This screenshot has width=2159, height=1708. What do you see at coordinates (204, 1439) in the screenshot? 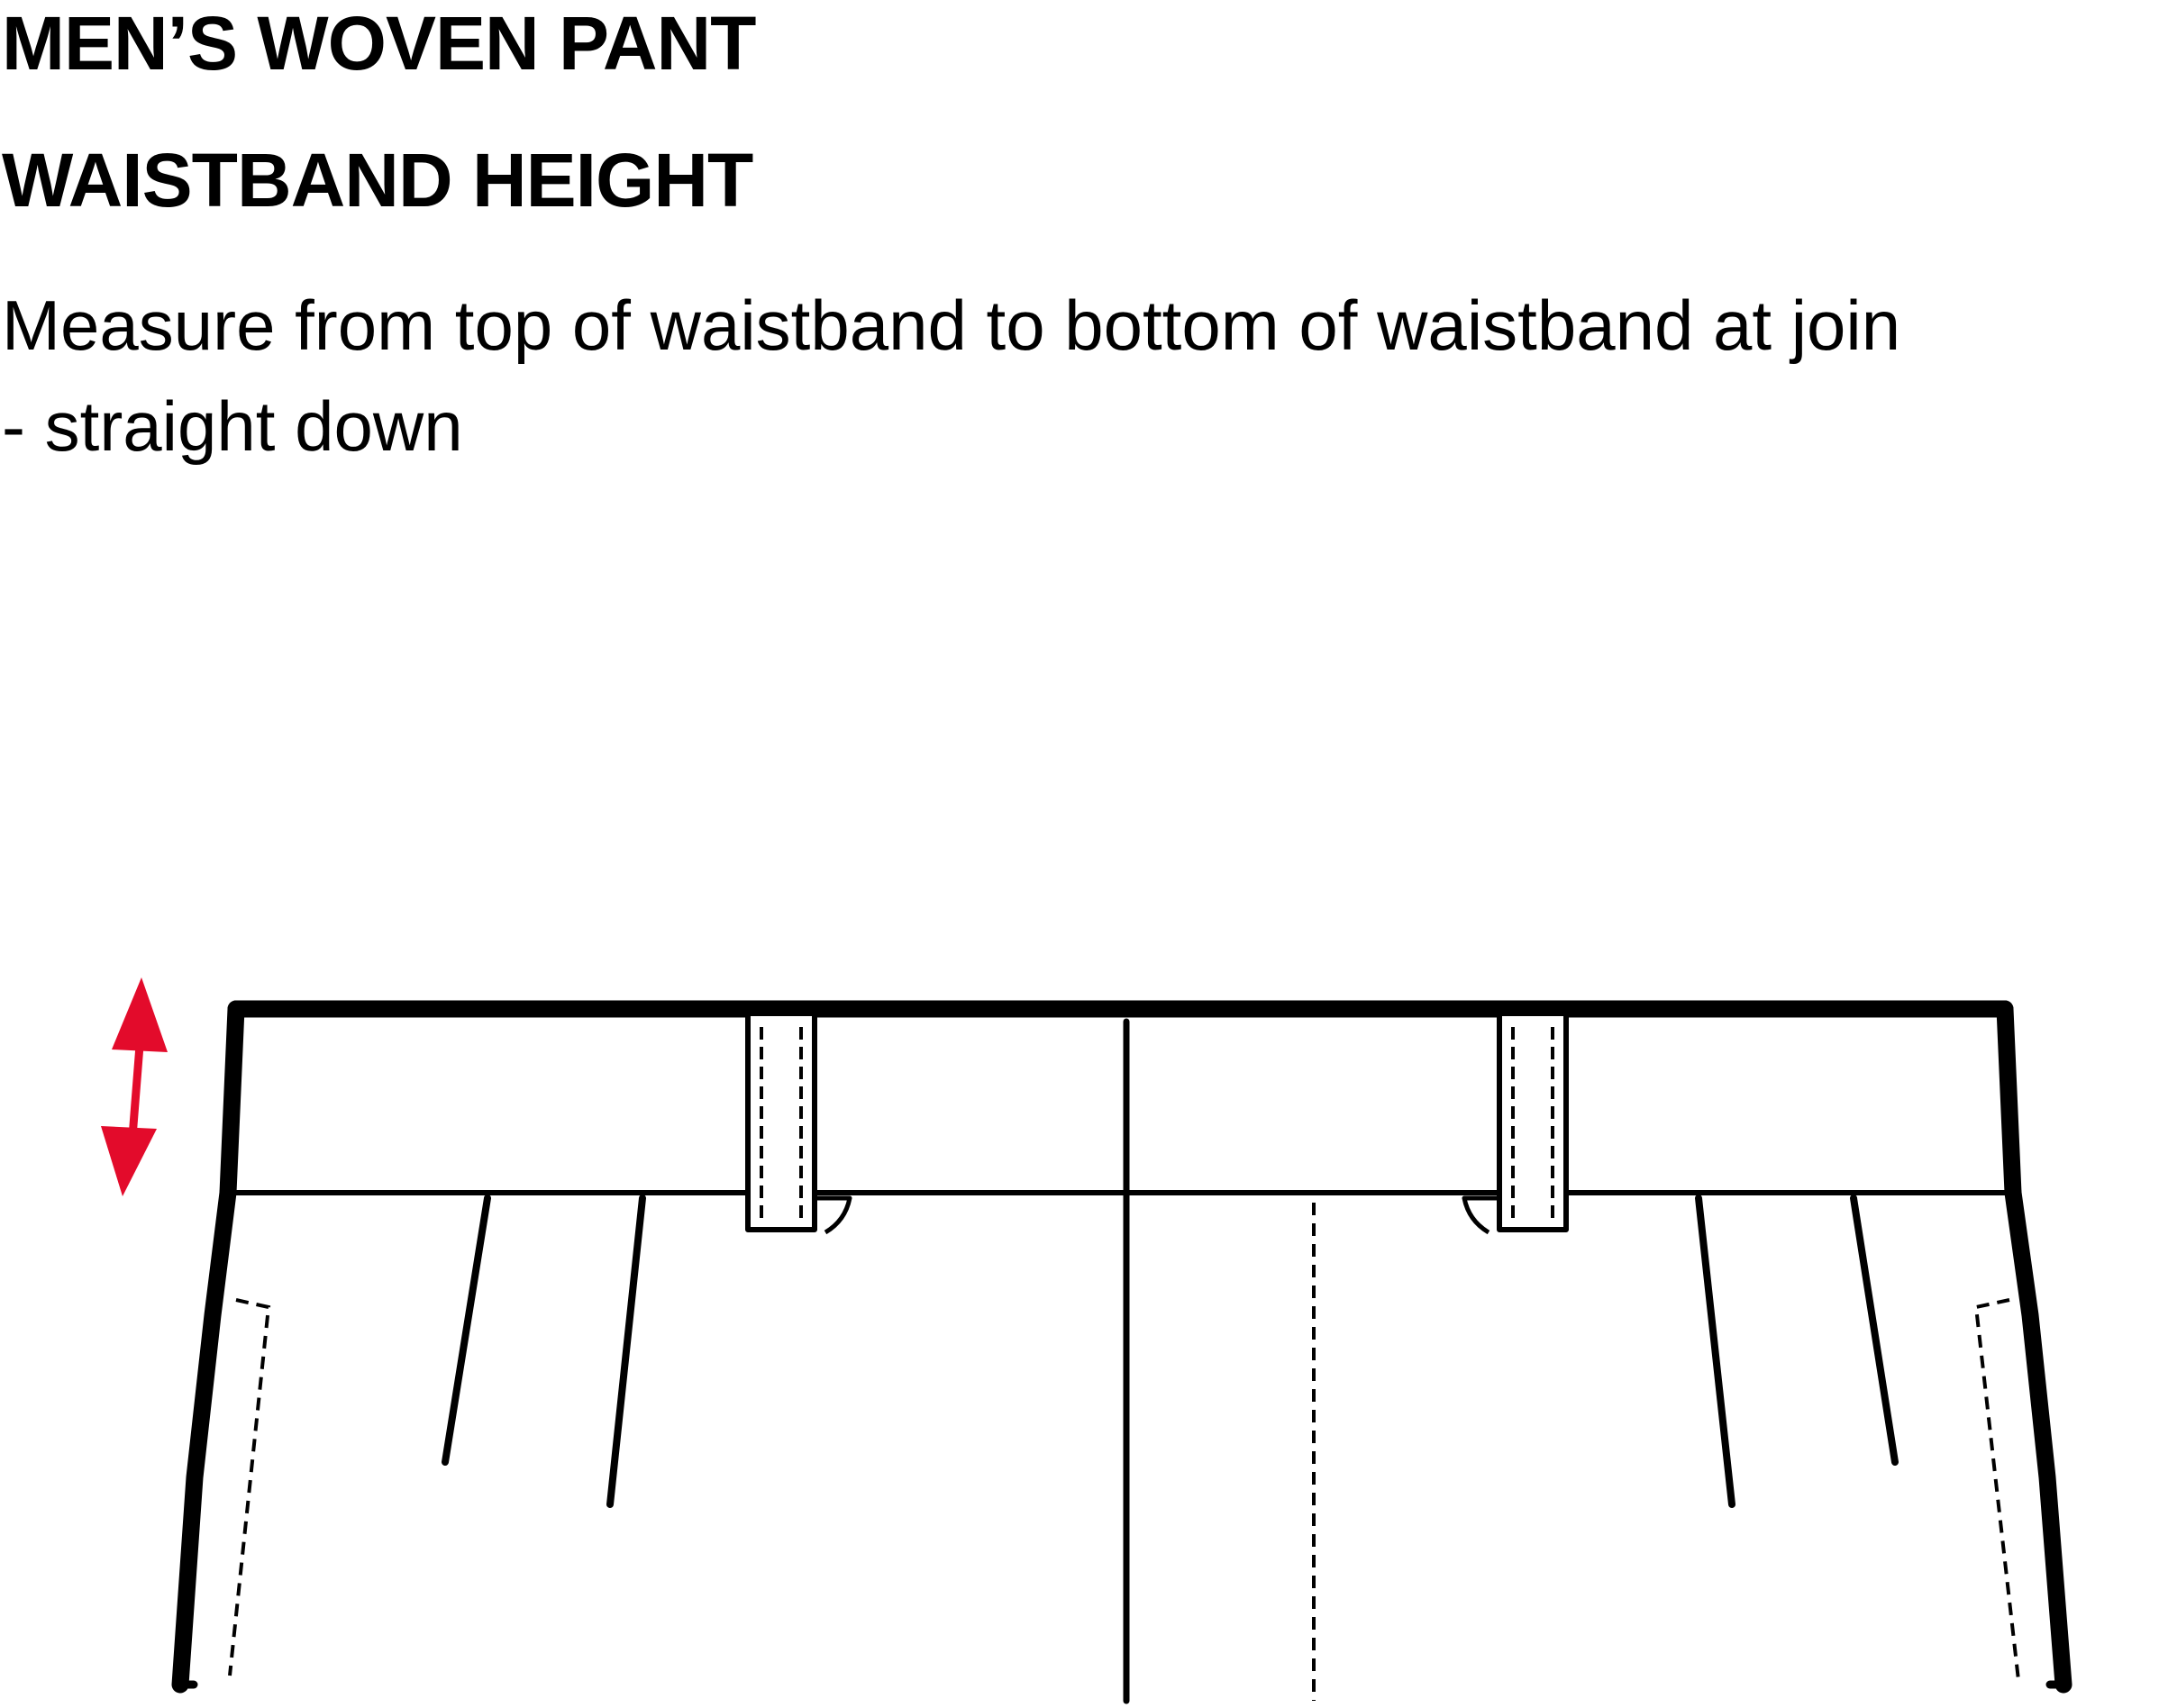
I see `left-side-seam` at bounding box center [204, 1439].